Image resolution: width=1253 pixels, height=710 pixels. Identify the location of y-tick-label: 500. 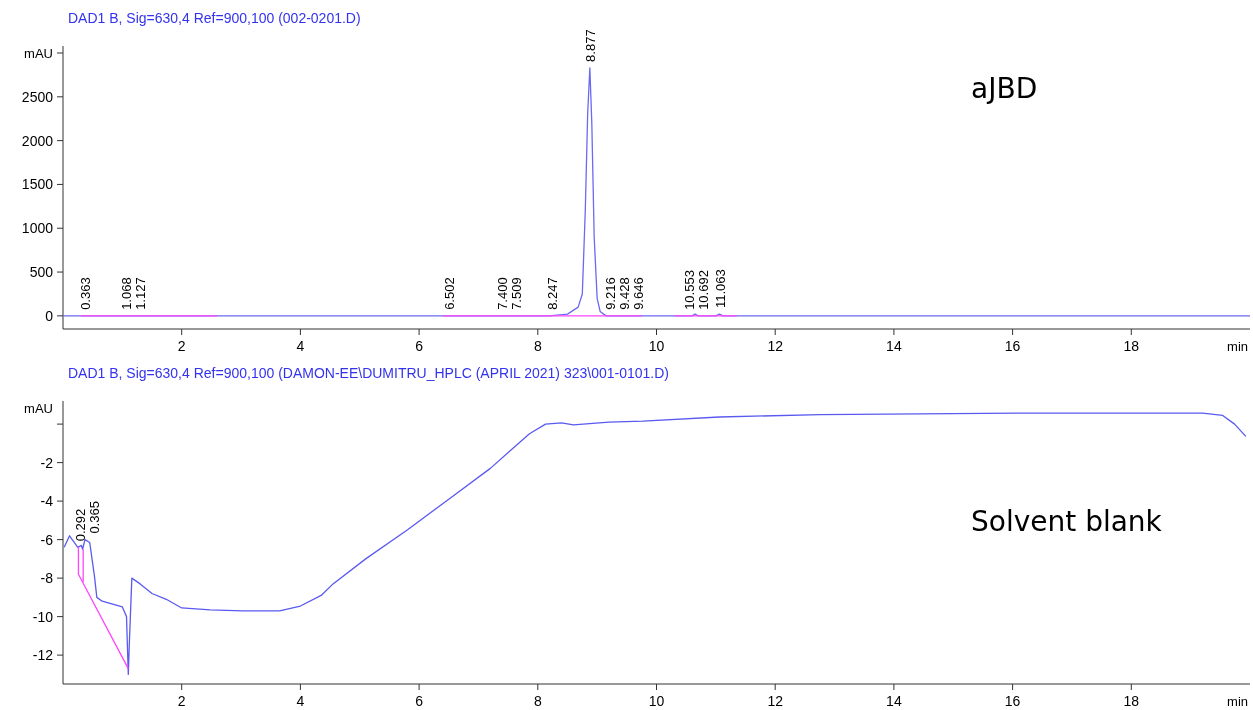
(41, 272).